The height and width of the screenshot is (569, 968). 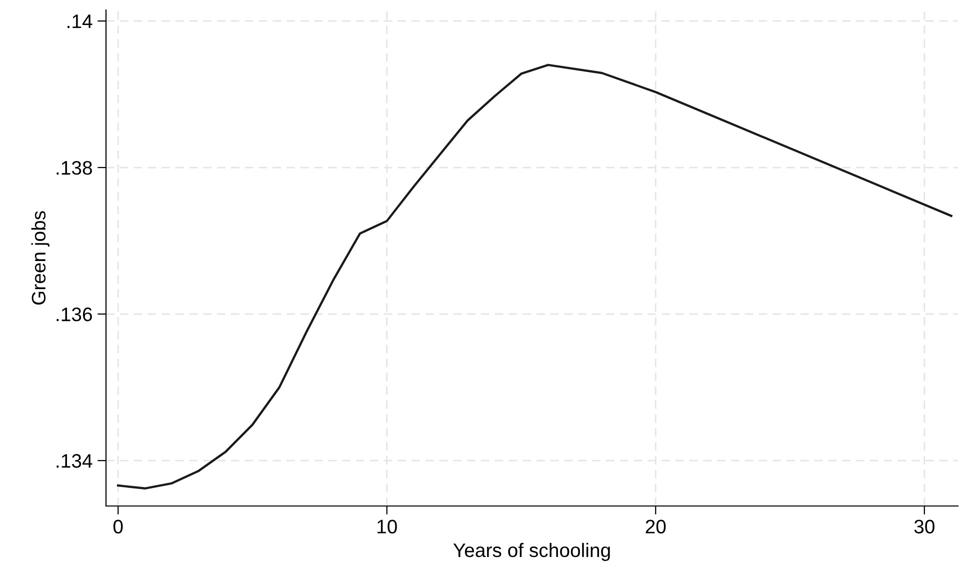 I want to click on y-tick-label: .134, so click(x=74, y=461).